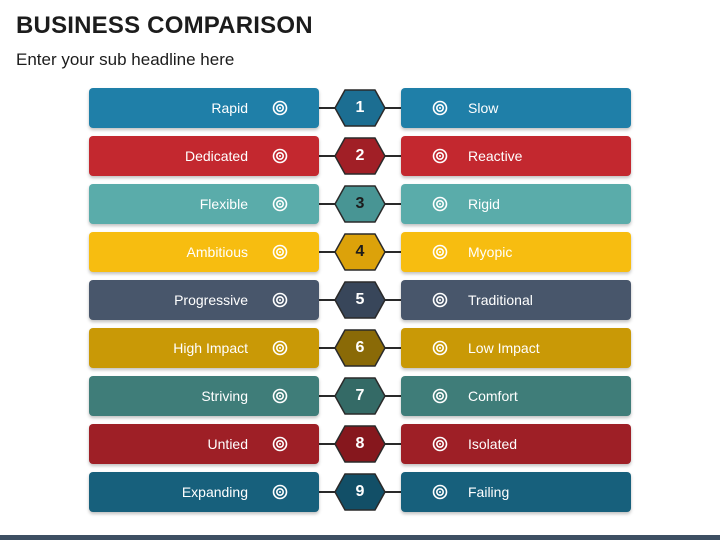 Image resolution: width=720 pixels, height=540 pixels. I want to click on right-label: Comfort, so click(493, 396).